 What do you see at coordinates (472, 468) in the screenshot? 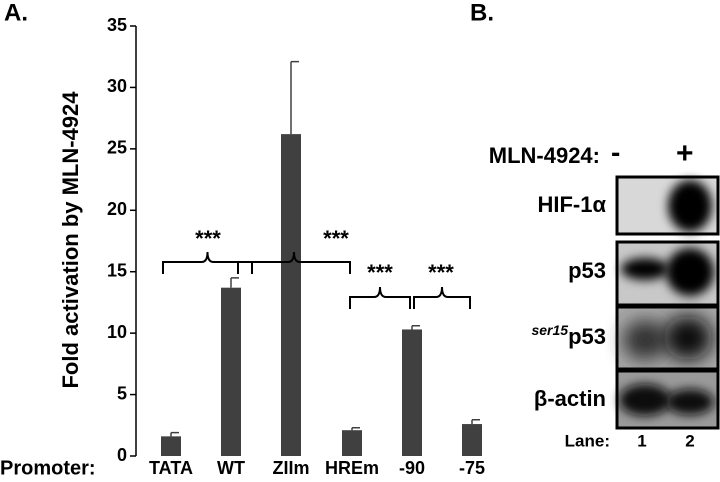
I see `x-tick-label: -75` at bounding box center [472, 468].